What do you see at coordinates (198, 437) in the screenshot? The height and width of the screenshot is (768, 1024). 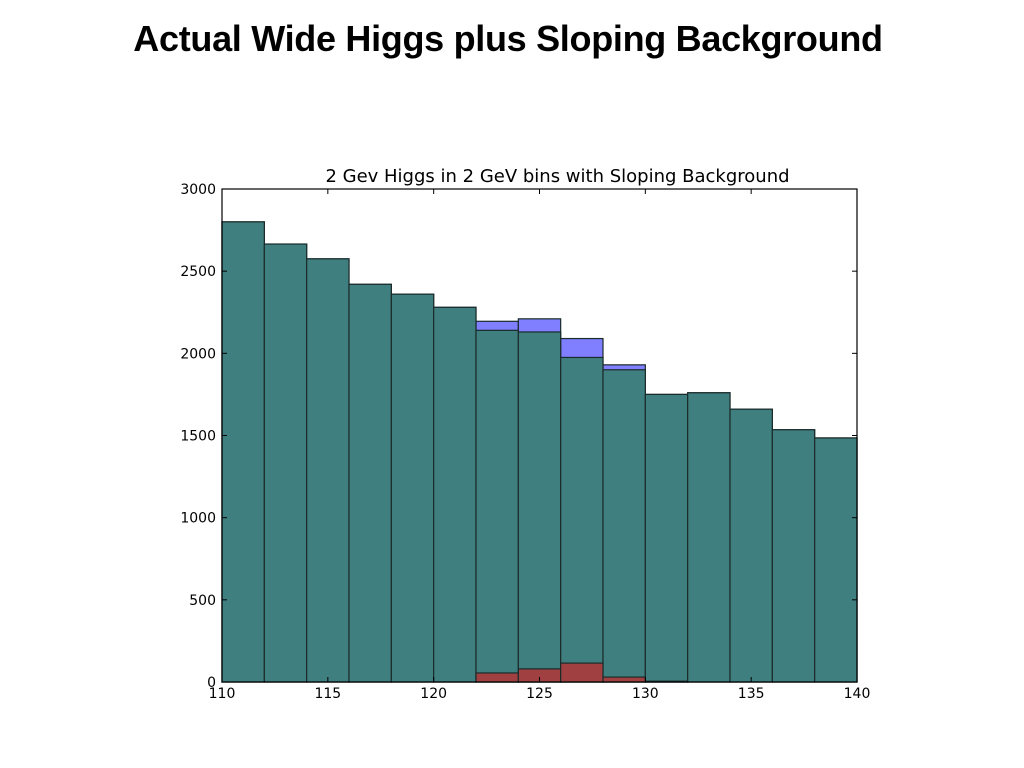 I see `y-tick-label-1500: 1500` at bounding box center [198, 437].